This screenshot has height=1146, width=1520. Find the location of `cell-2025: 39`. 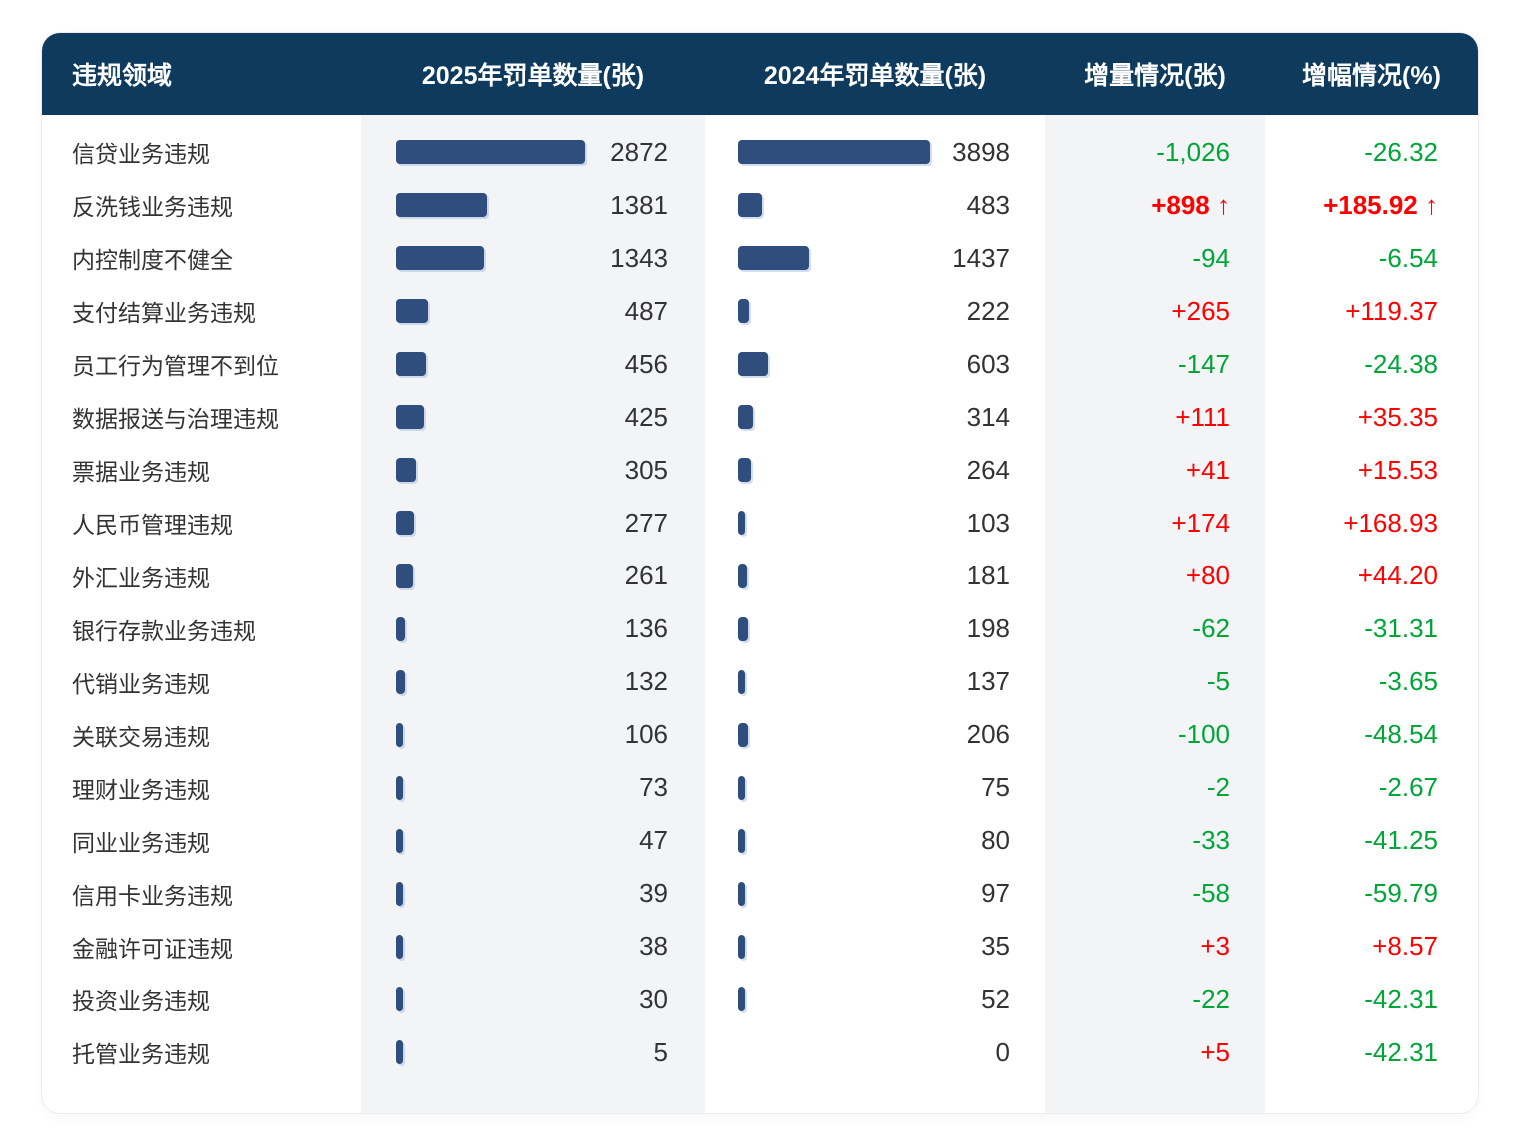

cell-2025: 39 is located at coordinates (533, 893).